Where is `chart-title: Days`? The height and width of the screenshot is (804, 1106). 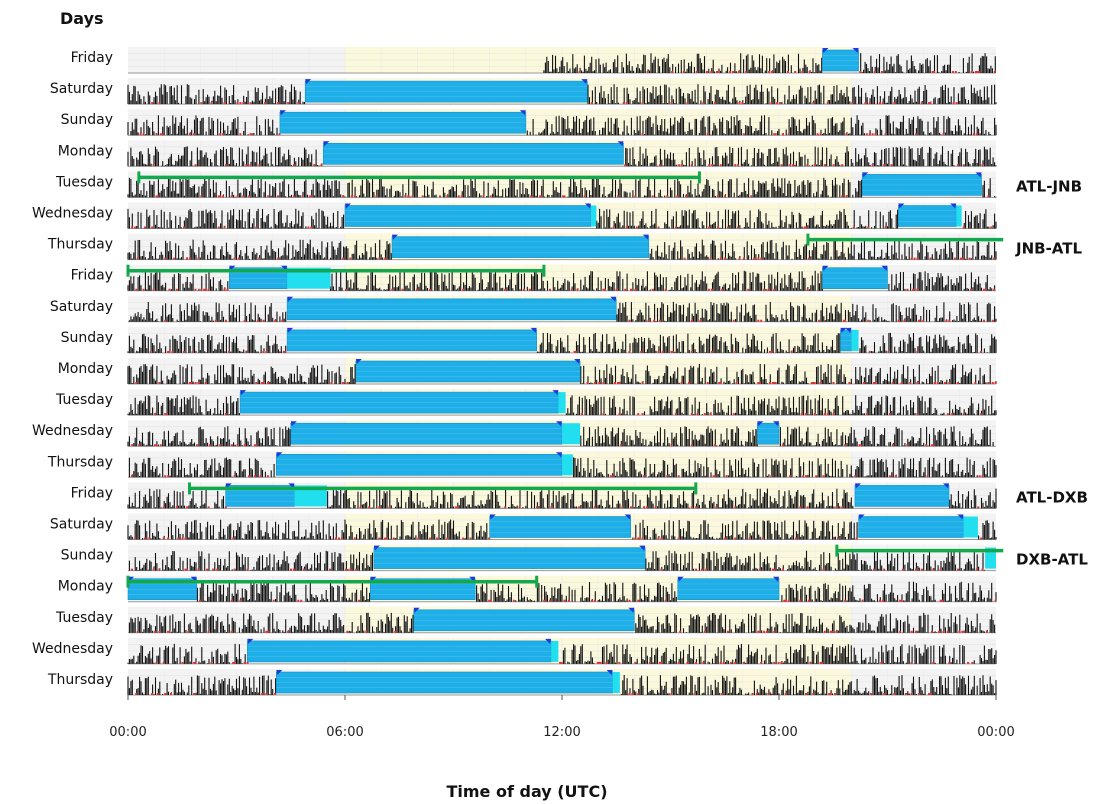
chart-title: Days is located at coordinates (82, 18).